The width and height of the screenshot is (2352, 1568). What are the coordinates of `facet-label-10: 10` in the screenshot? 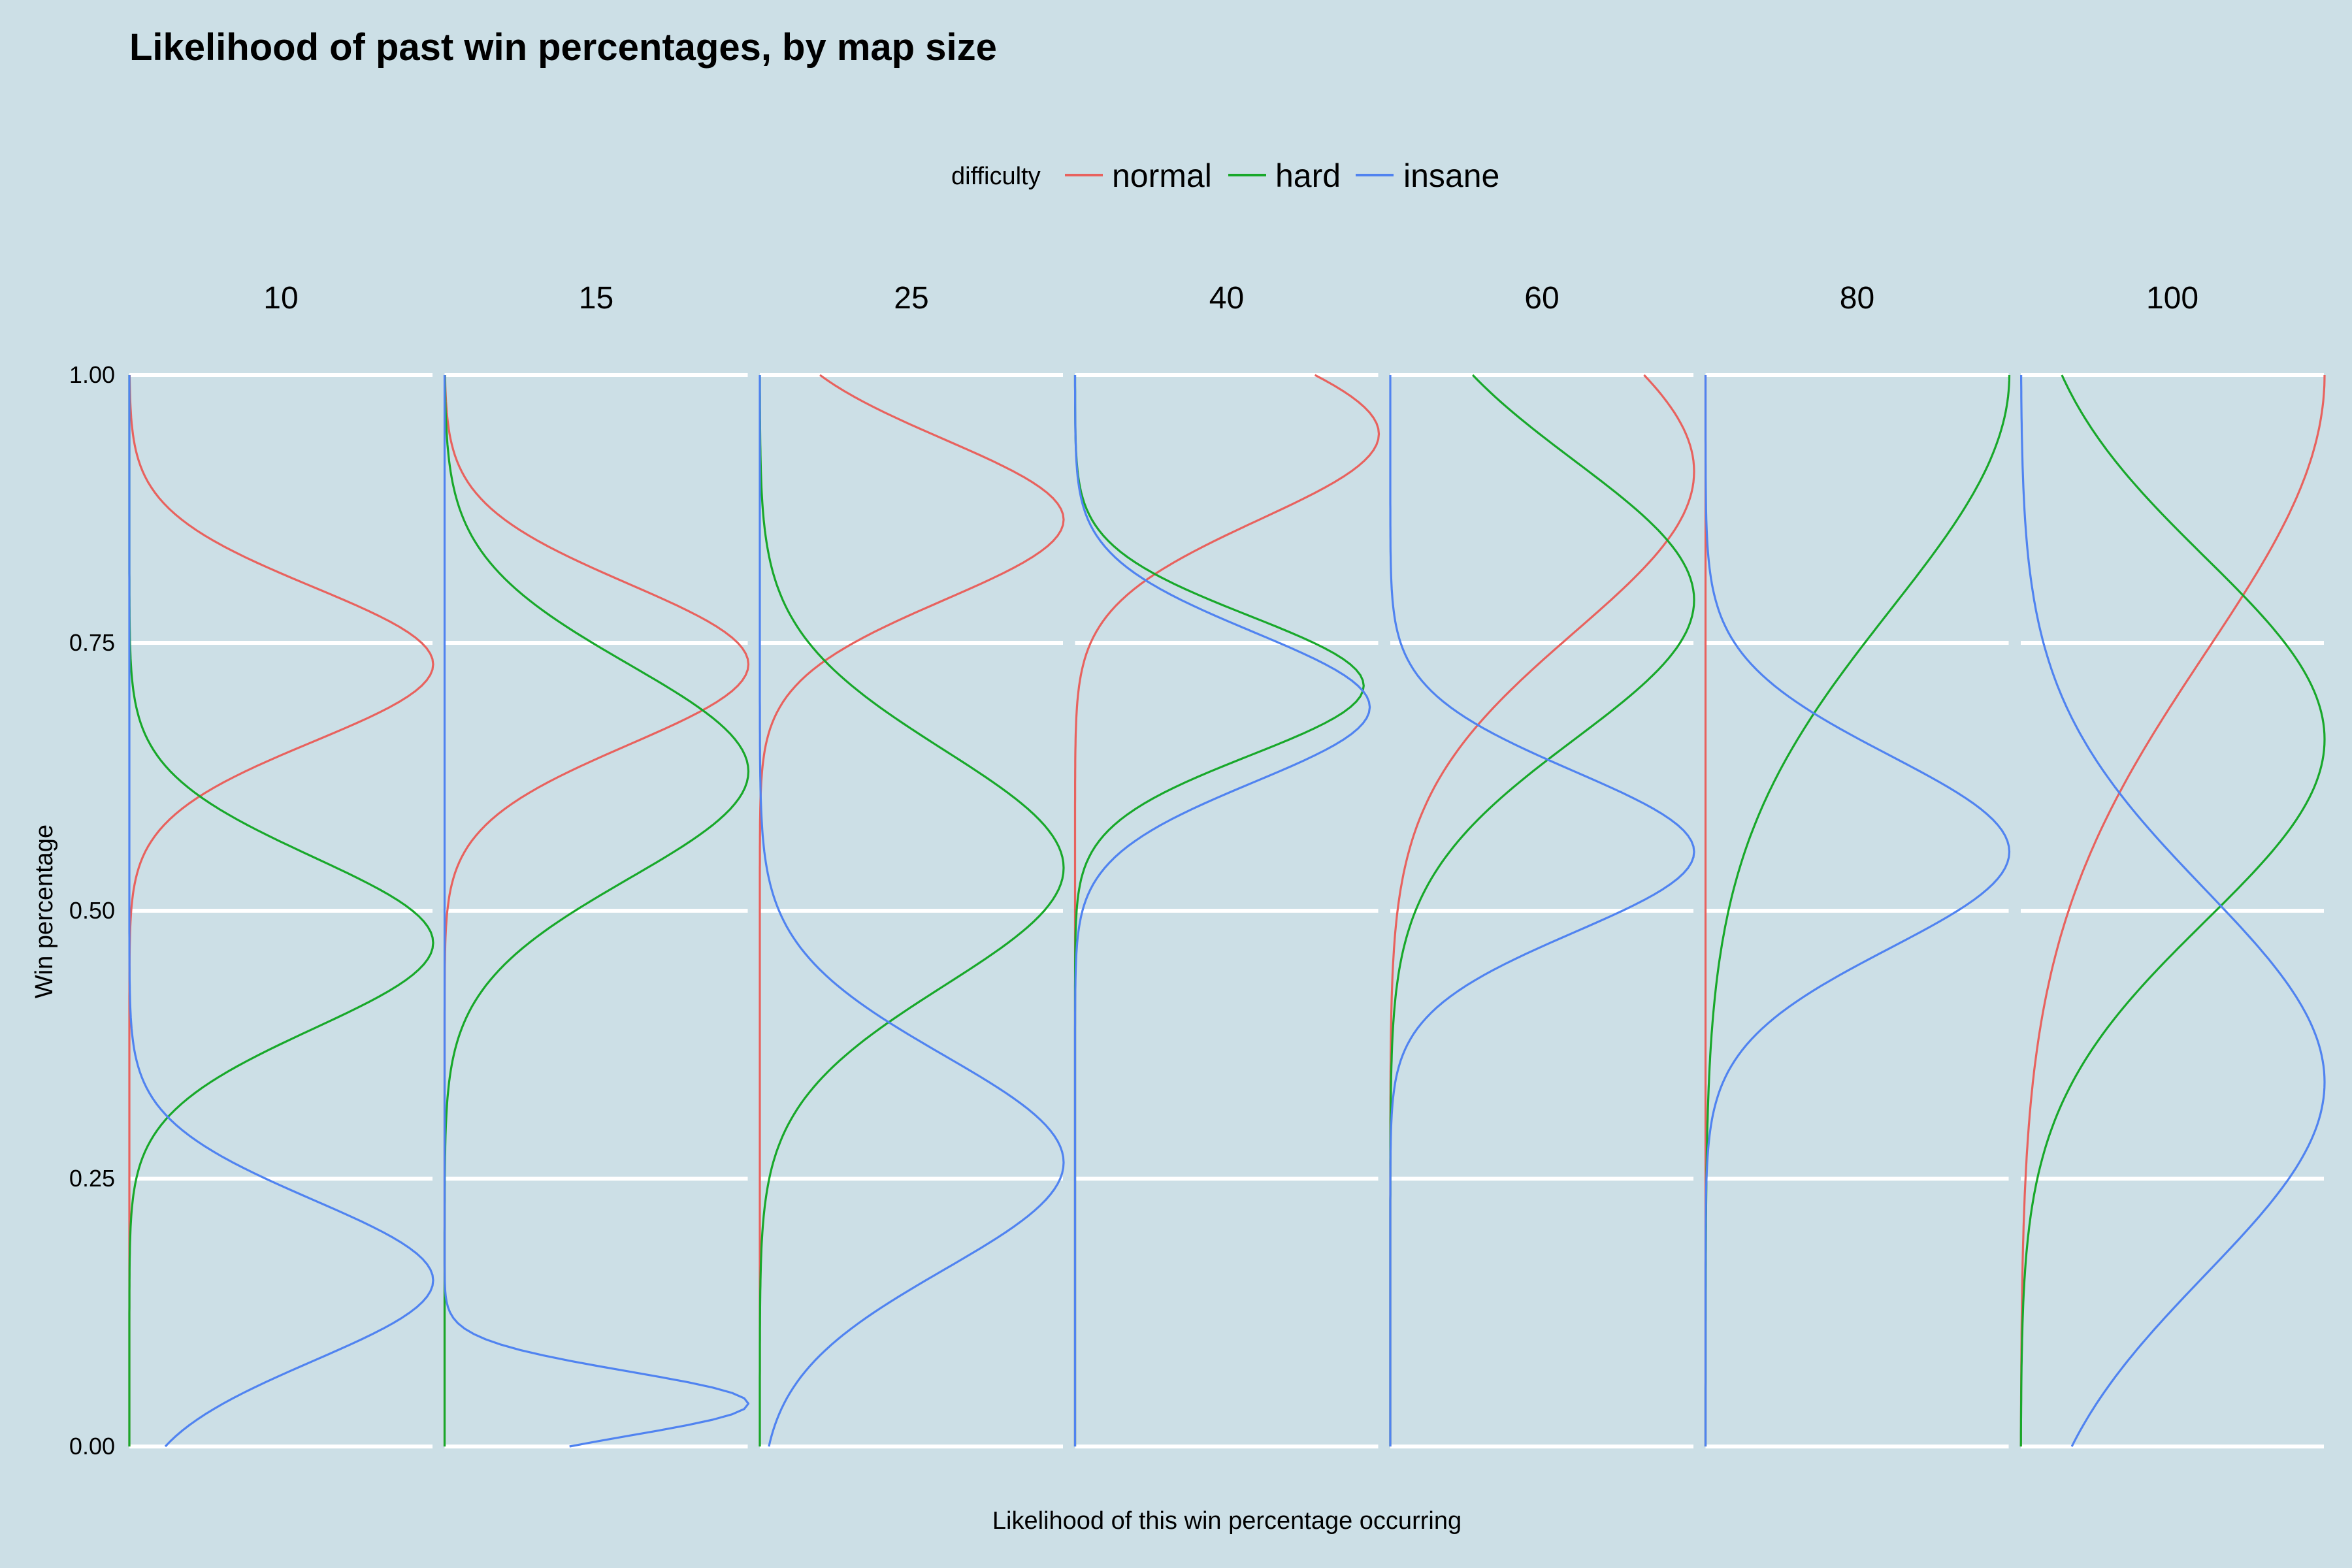 It's located at (280, 298).